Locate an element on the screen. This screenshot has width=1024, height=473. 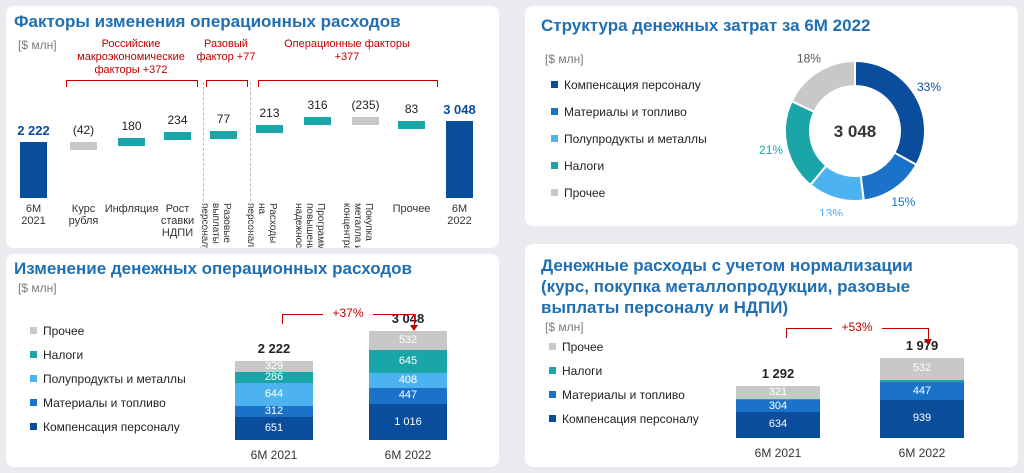
waterfall-category-label: Прочее is located at coordinates (411, 209).